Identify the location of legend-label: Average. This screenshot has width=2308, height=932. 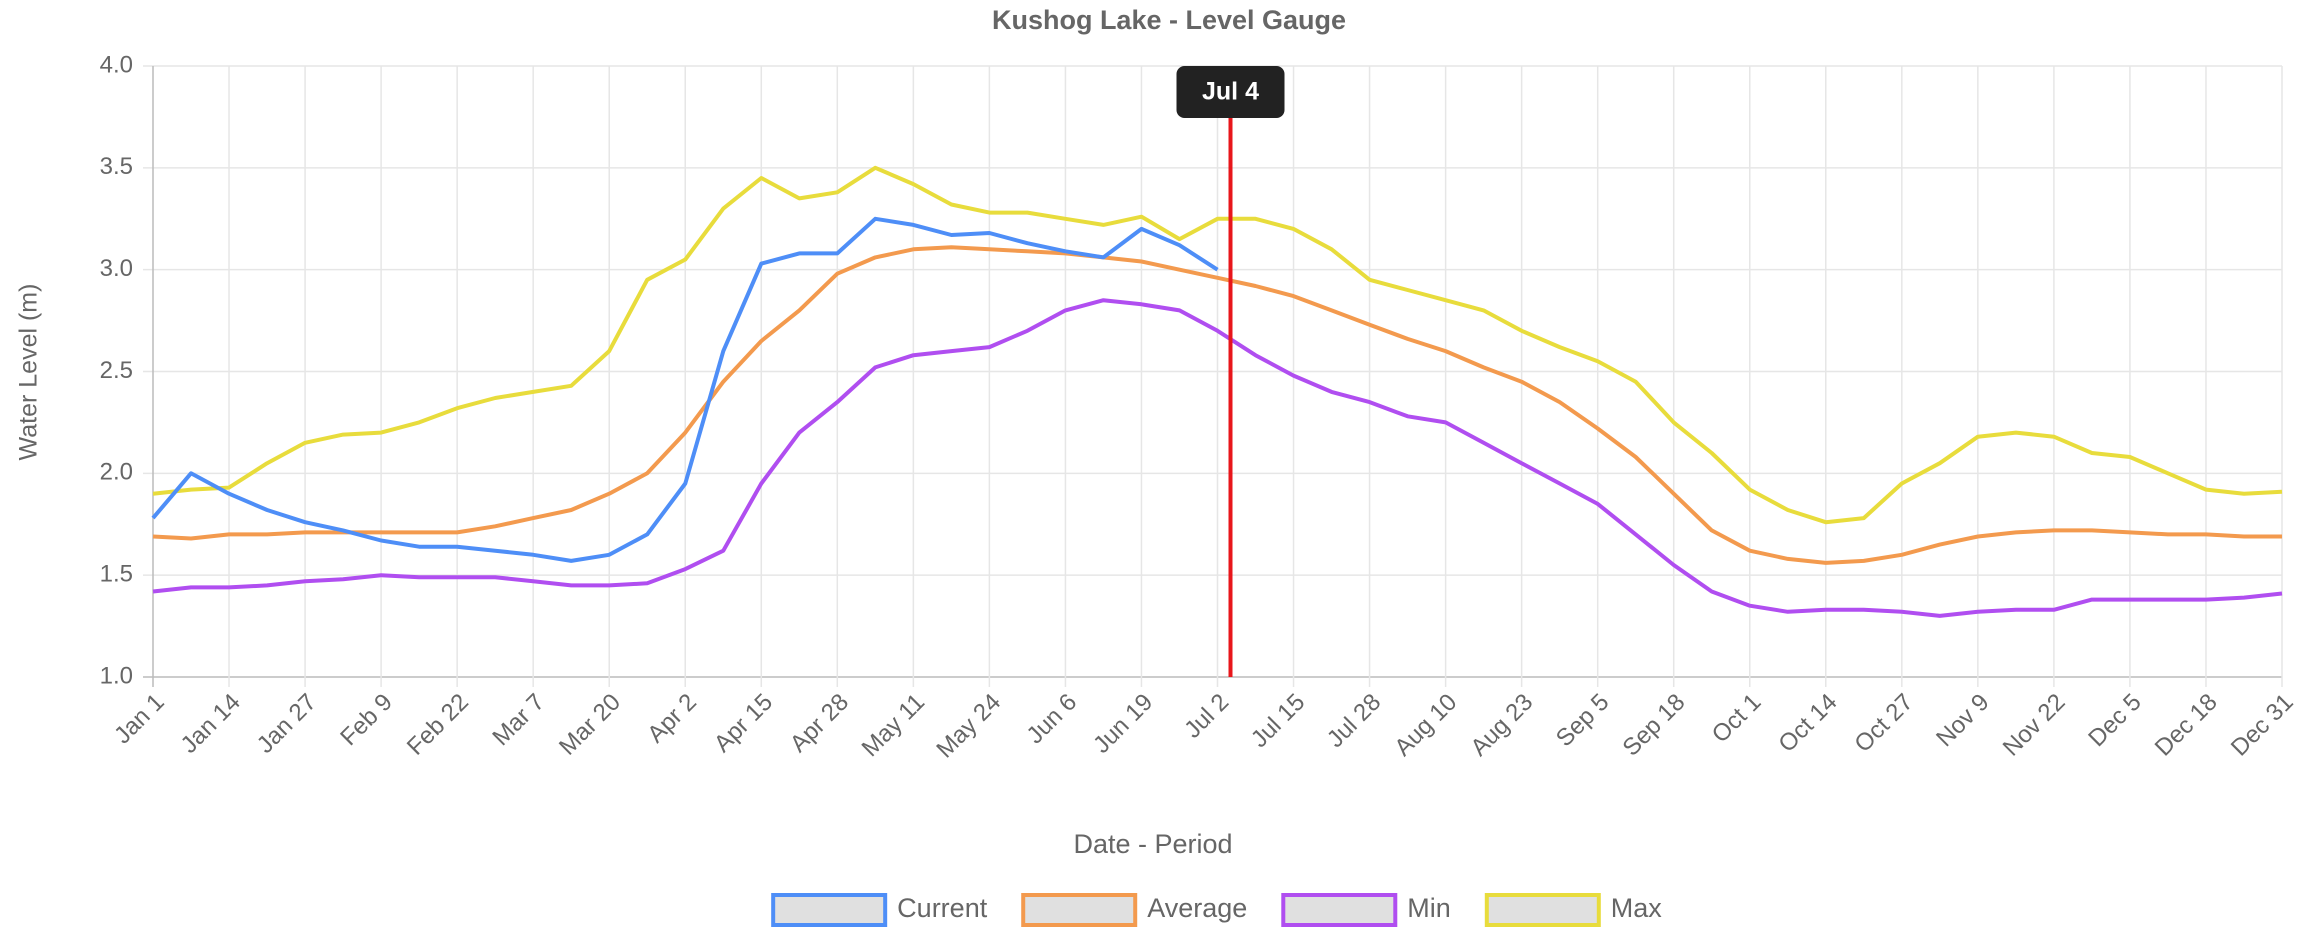
(1197, 908).